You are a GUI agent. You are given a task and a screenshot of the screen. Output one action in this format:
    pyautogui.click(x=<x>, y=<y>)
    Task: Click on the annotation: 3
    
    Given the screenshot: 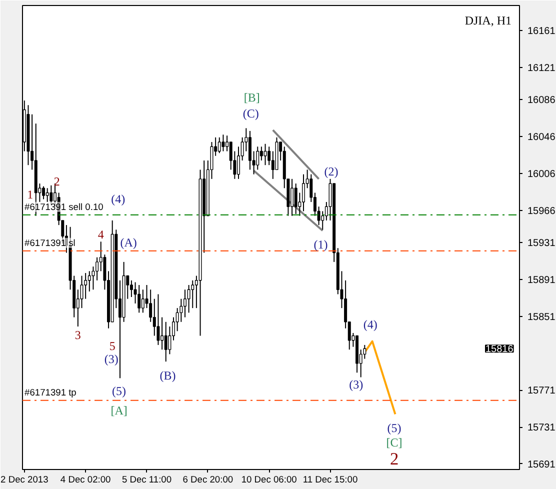 What is the action you would take?
    pyautogui.click(x=77, y=335)
    